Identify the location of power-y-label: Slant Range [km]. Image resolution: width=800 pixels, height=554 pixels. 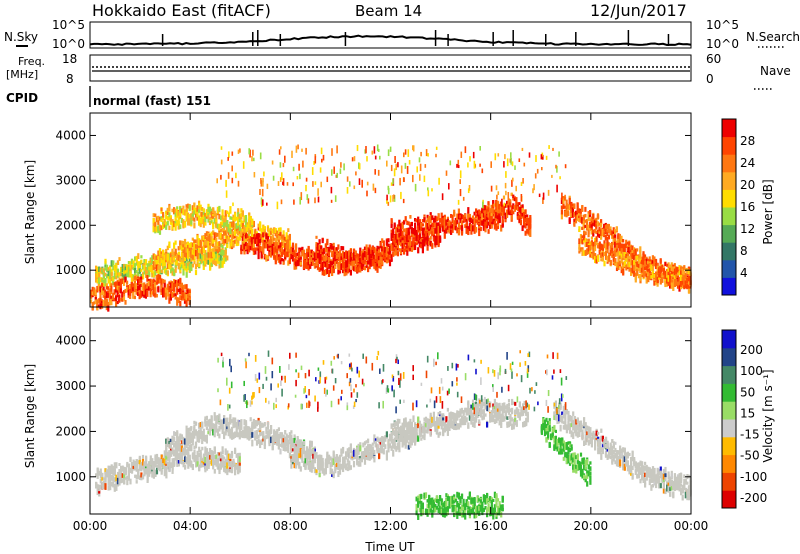
(30, 212).